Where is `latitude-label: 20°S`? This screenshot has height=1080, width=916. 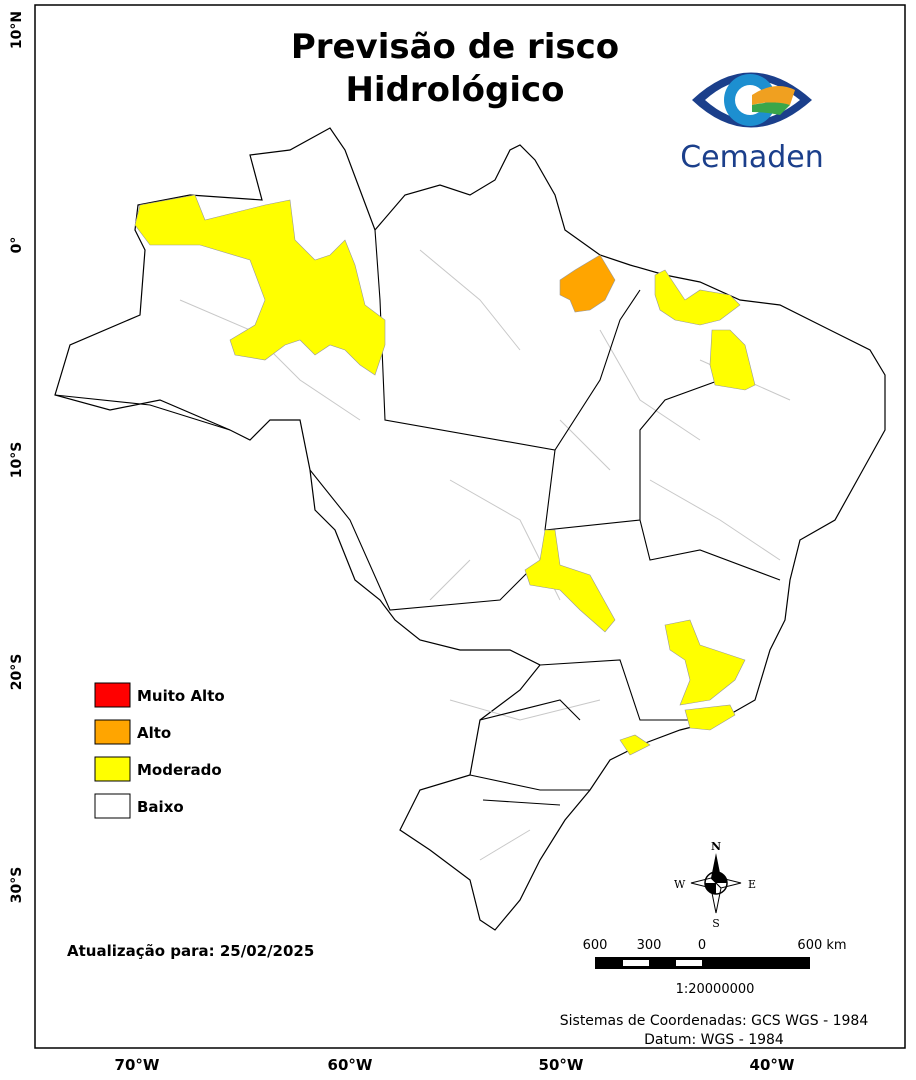
latitude-label: 20°S is located at coordinates (17, 672).